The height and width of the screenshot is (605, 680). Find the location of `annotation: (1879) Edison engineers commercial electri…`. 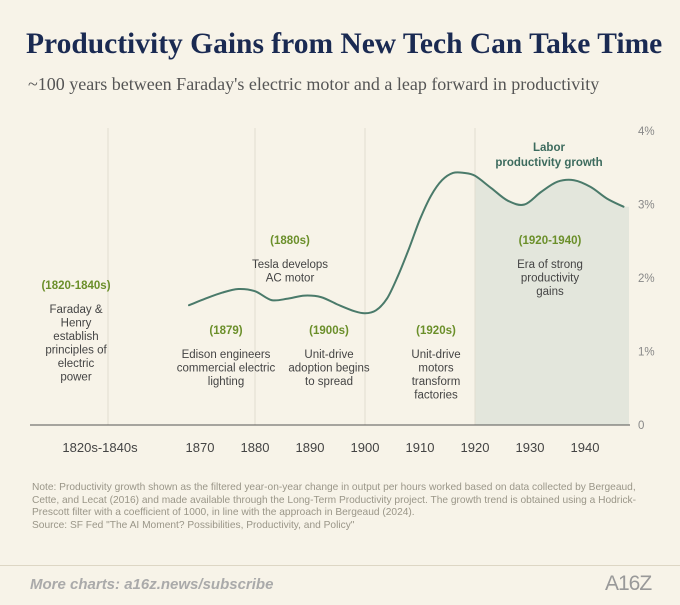

annotation: (1879) Edison engineers commercial electri… is located at coordinates (226, 356).